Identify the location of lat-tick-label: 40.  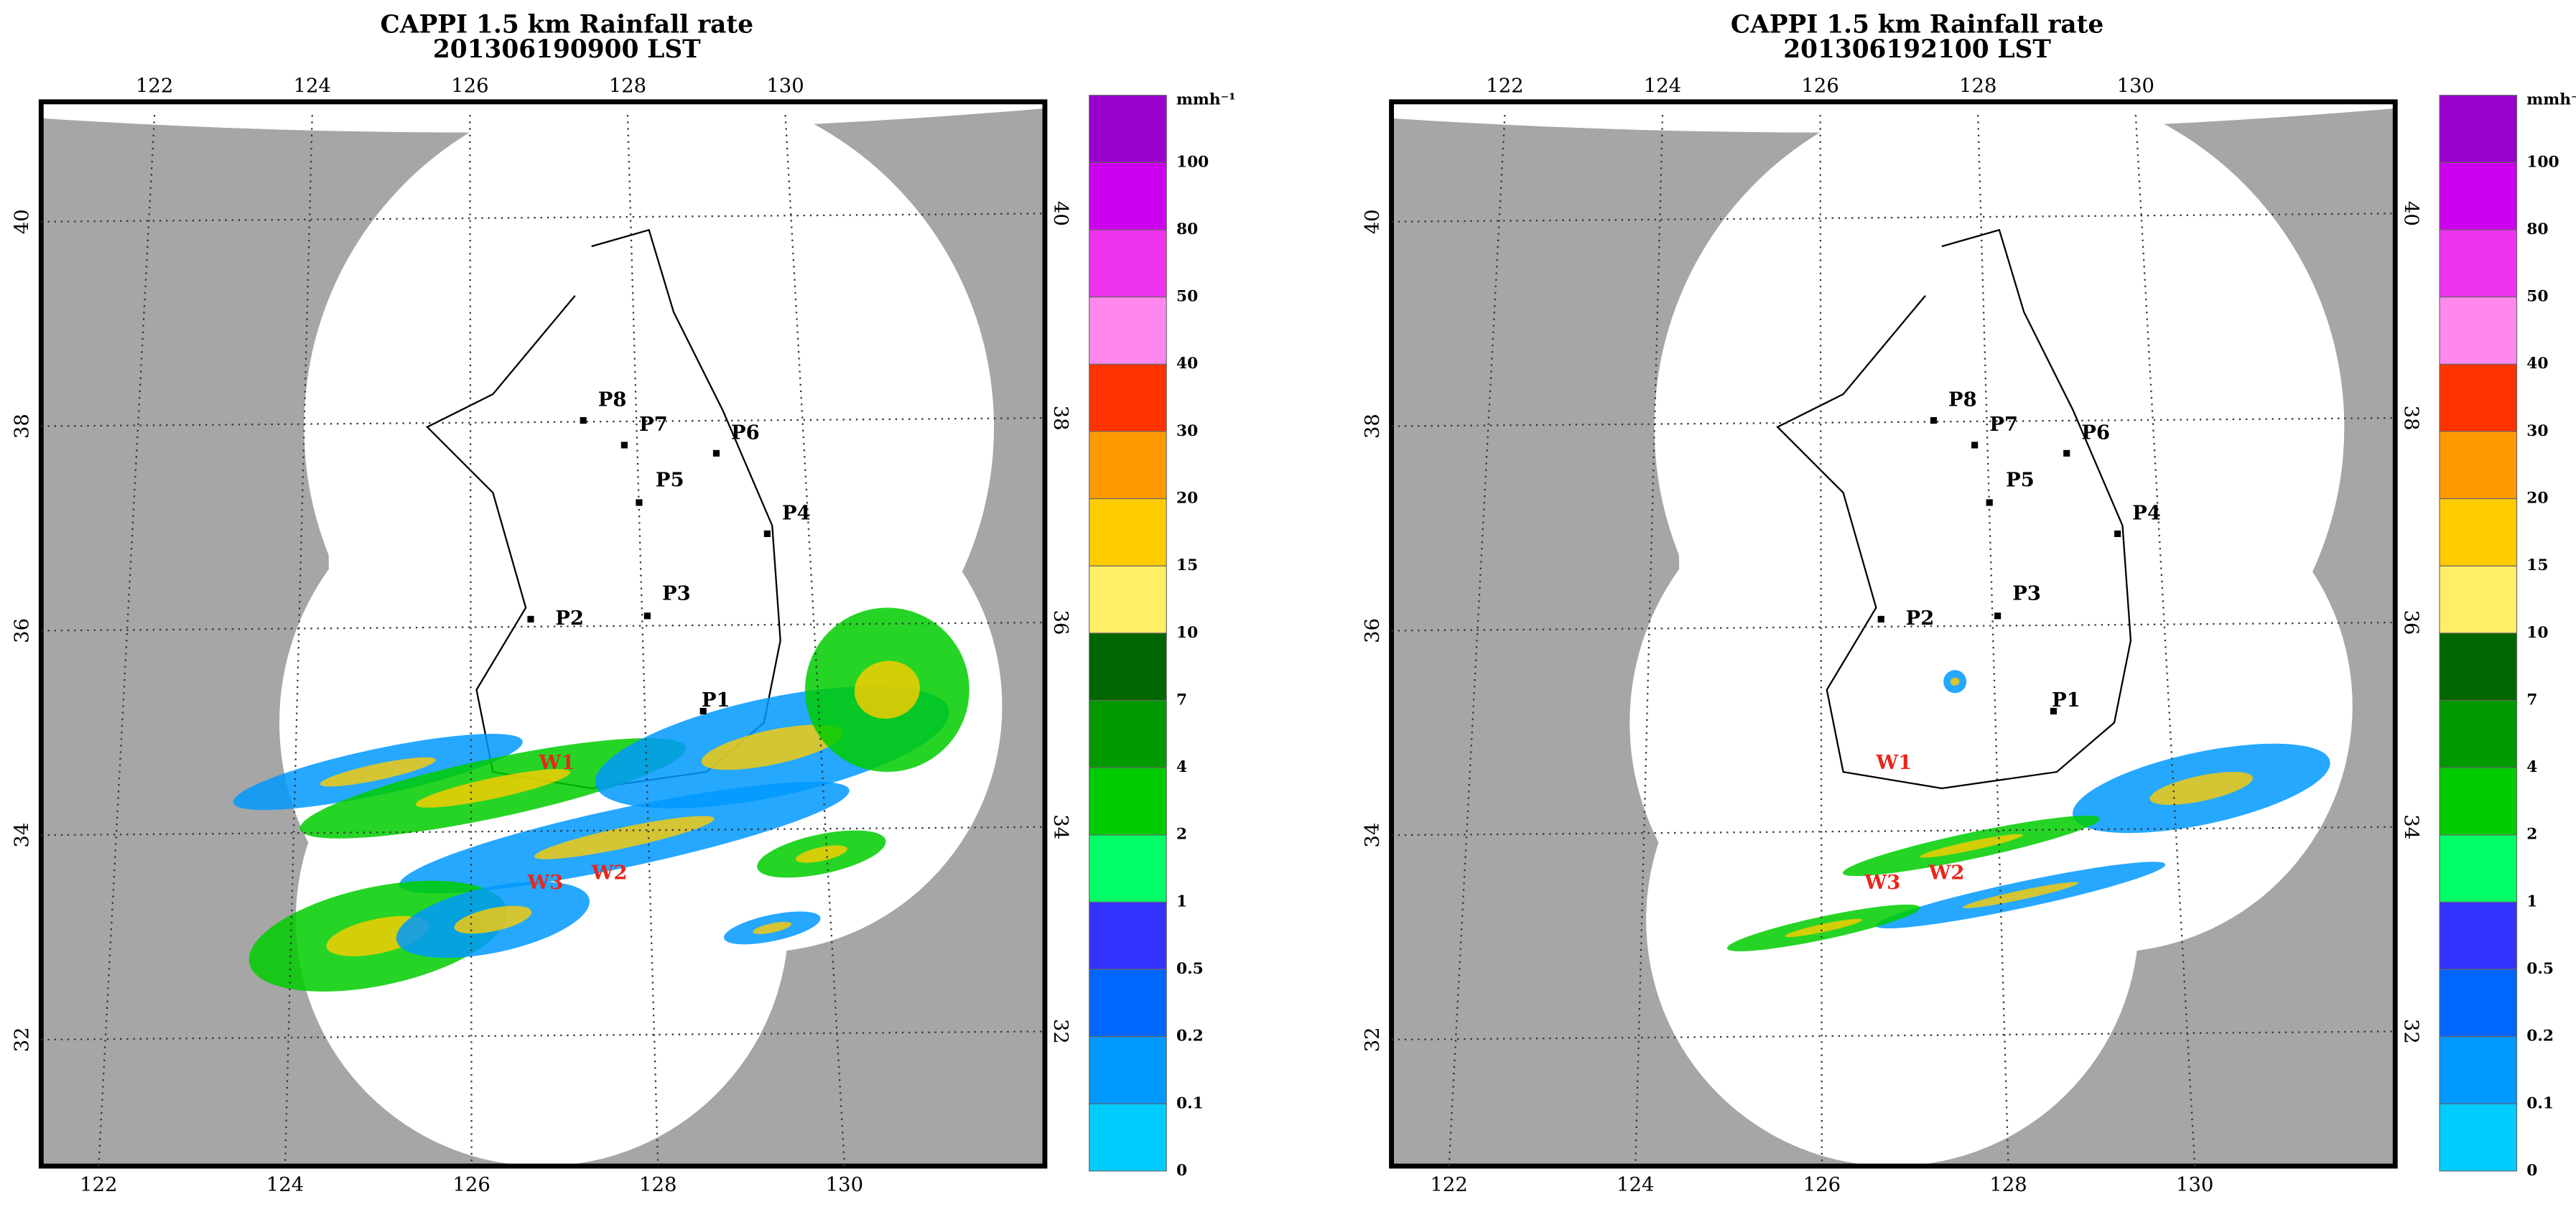
(1373, 221).